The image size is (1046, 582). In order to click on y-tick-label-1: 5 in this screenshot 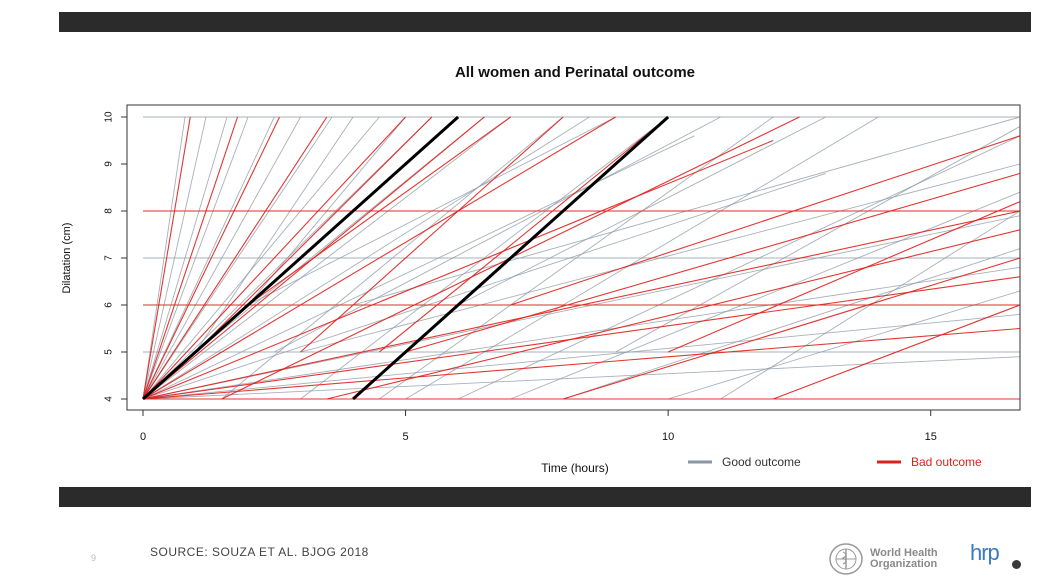, I will do `click(109, 352)`.